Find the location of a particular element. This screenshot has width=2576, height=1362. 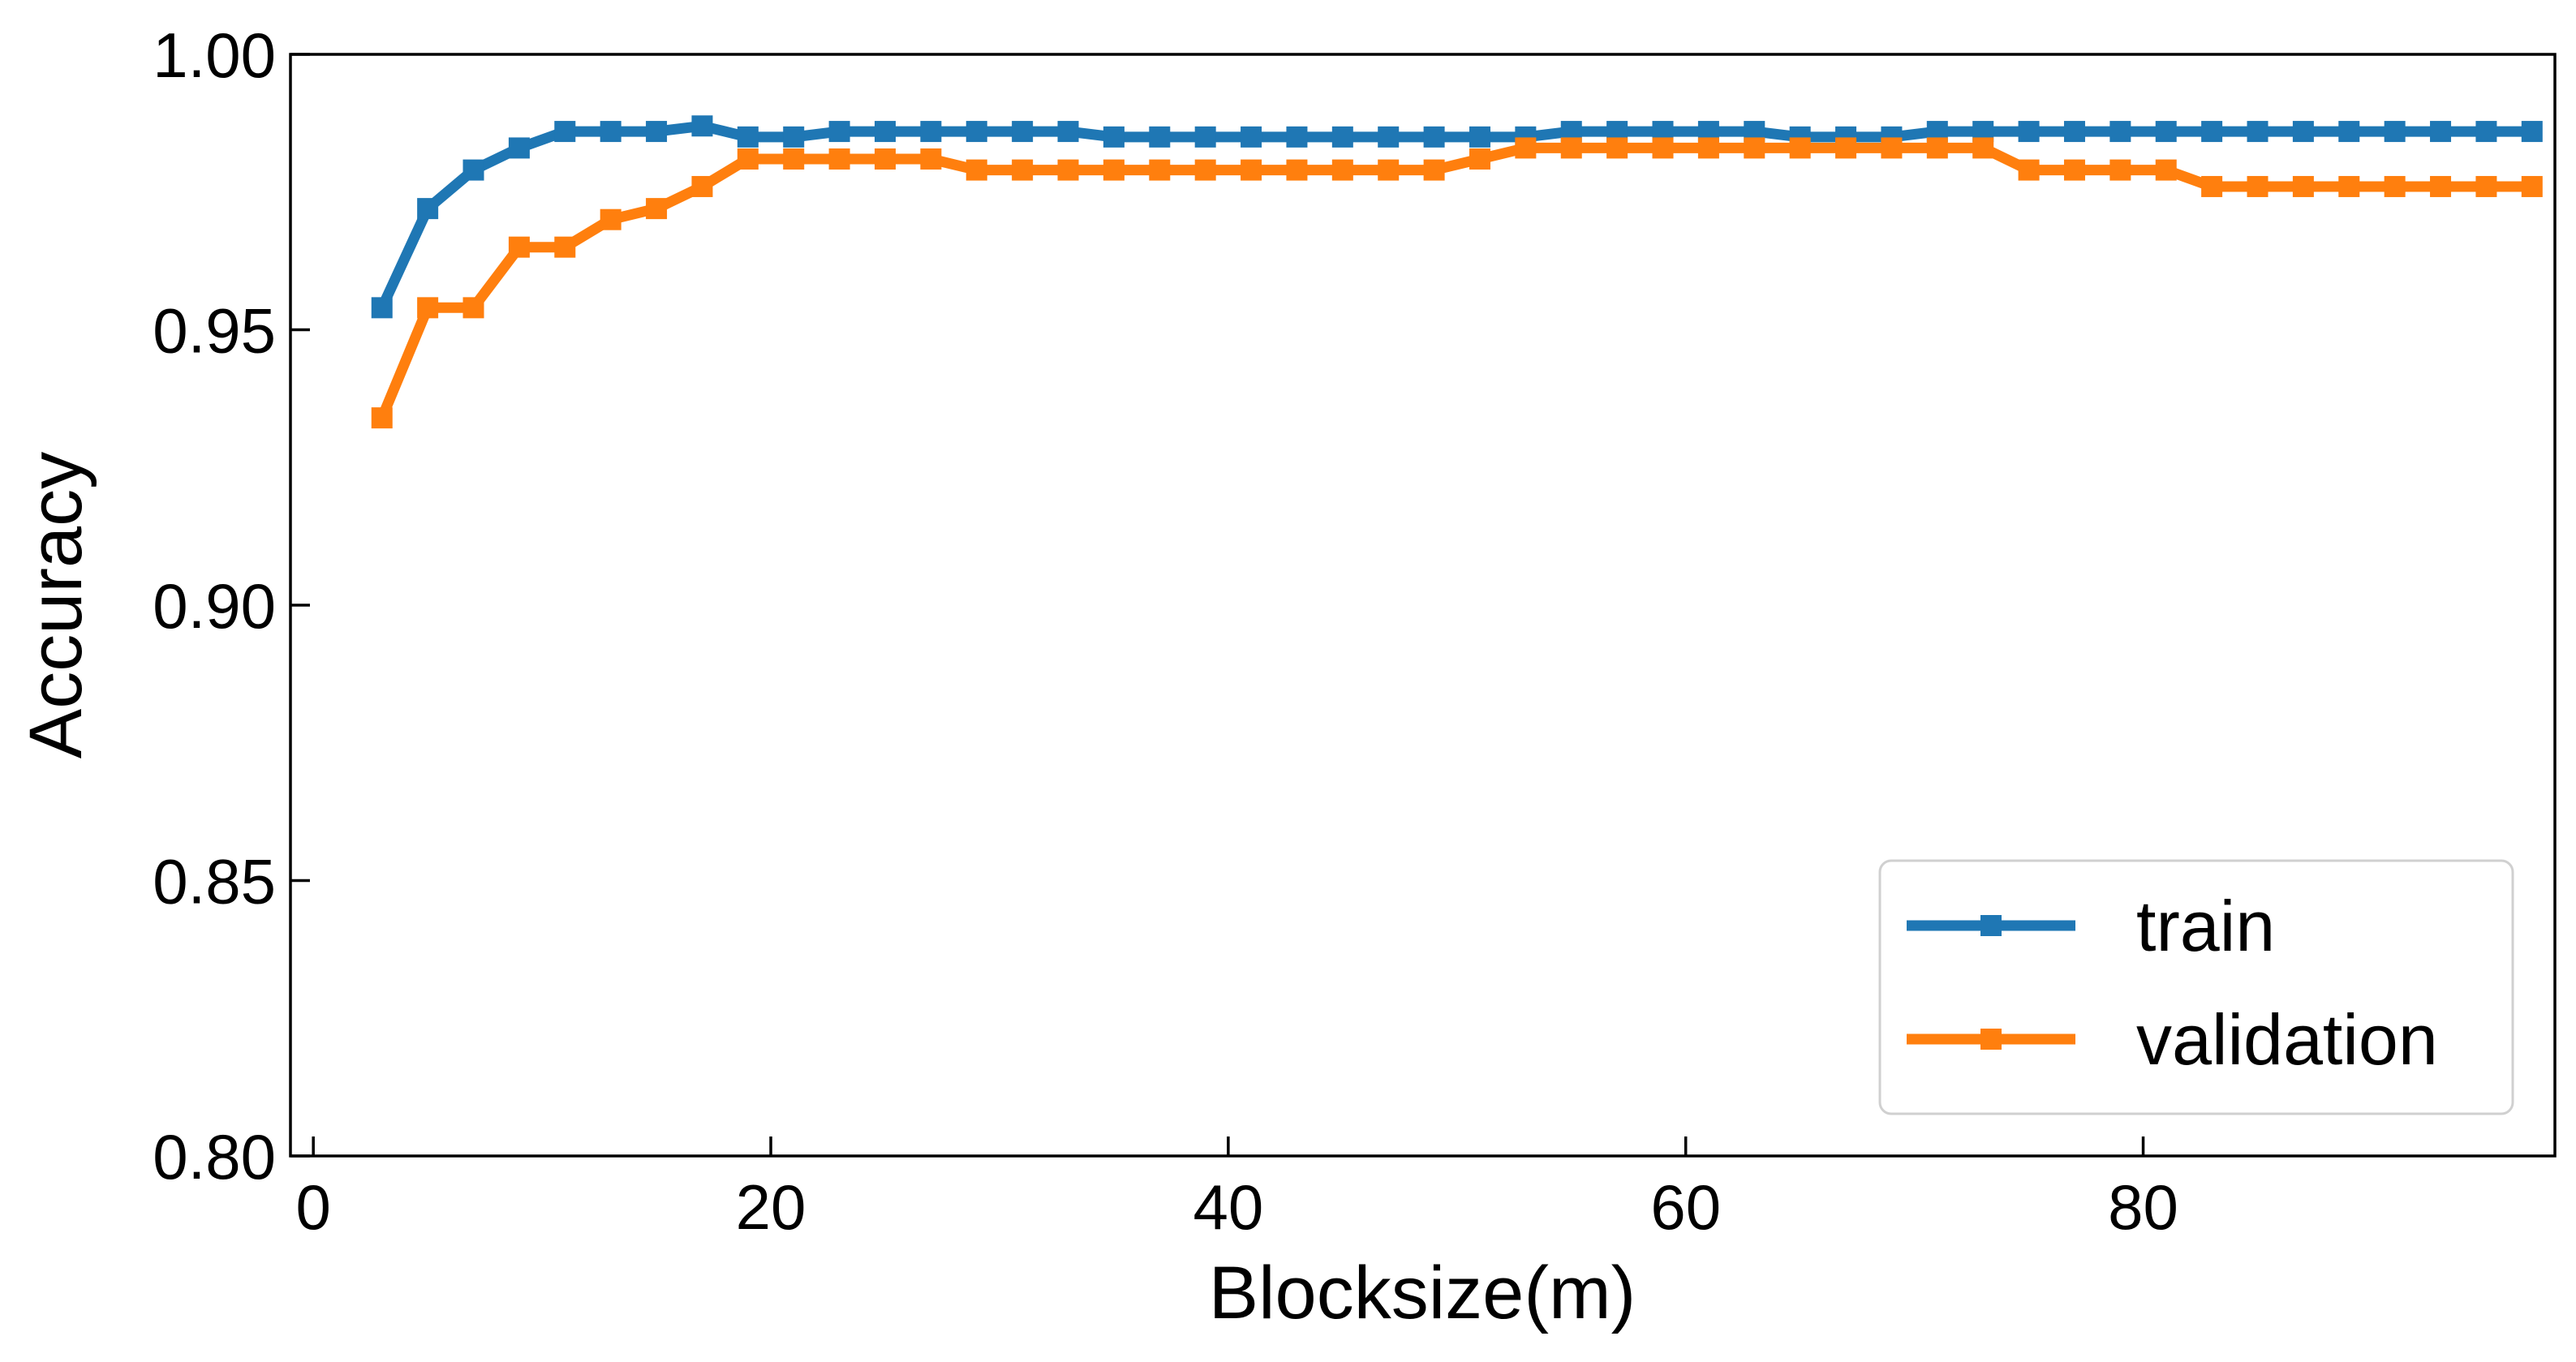

x-tick-label: 40 is located at coordinates (1228, 1207).